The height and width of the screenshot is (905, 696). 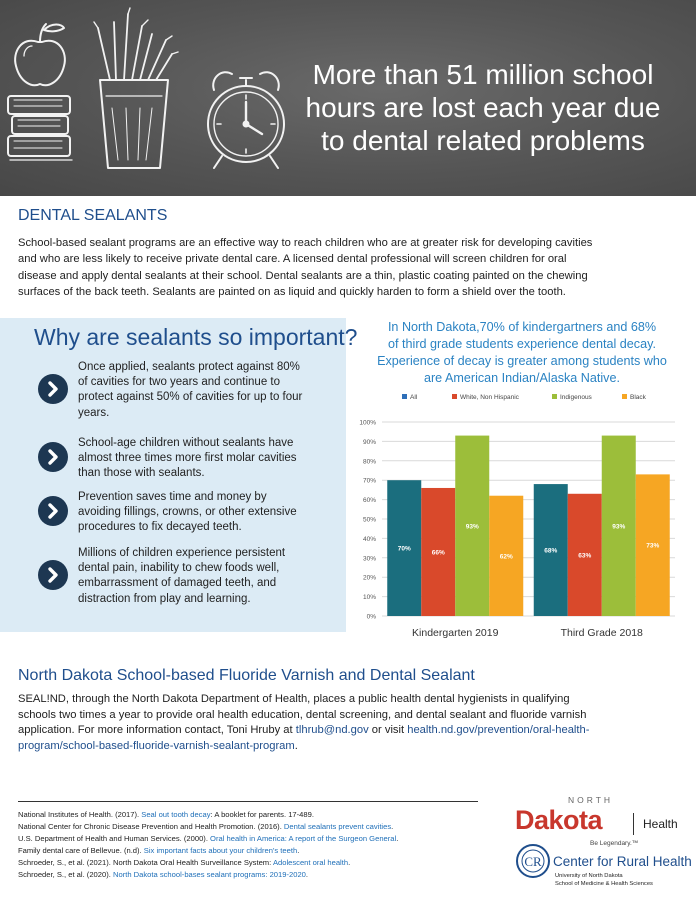 What do you see at coordinates (498, 730) in the screenshot?
I see `program-url-link: health.nd.gov/prevention/oral-health-` at bounding box center [498, 730].